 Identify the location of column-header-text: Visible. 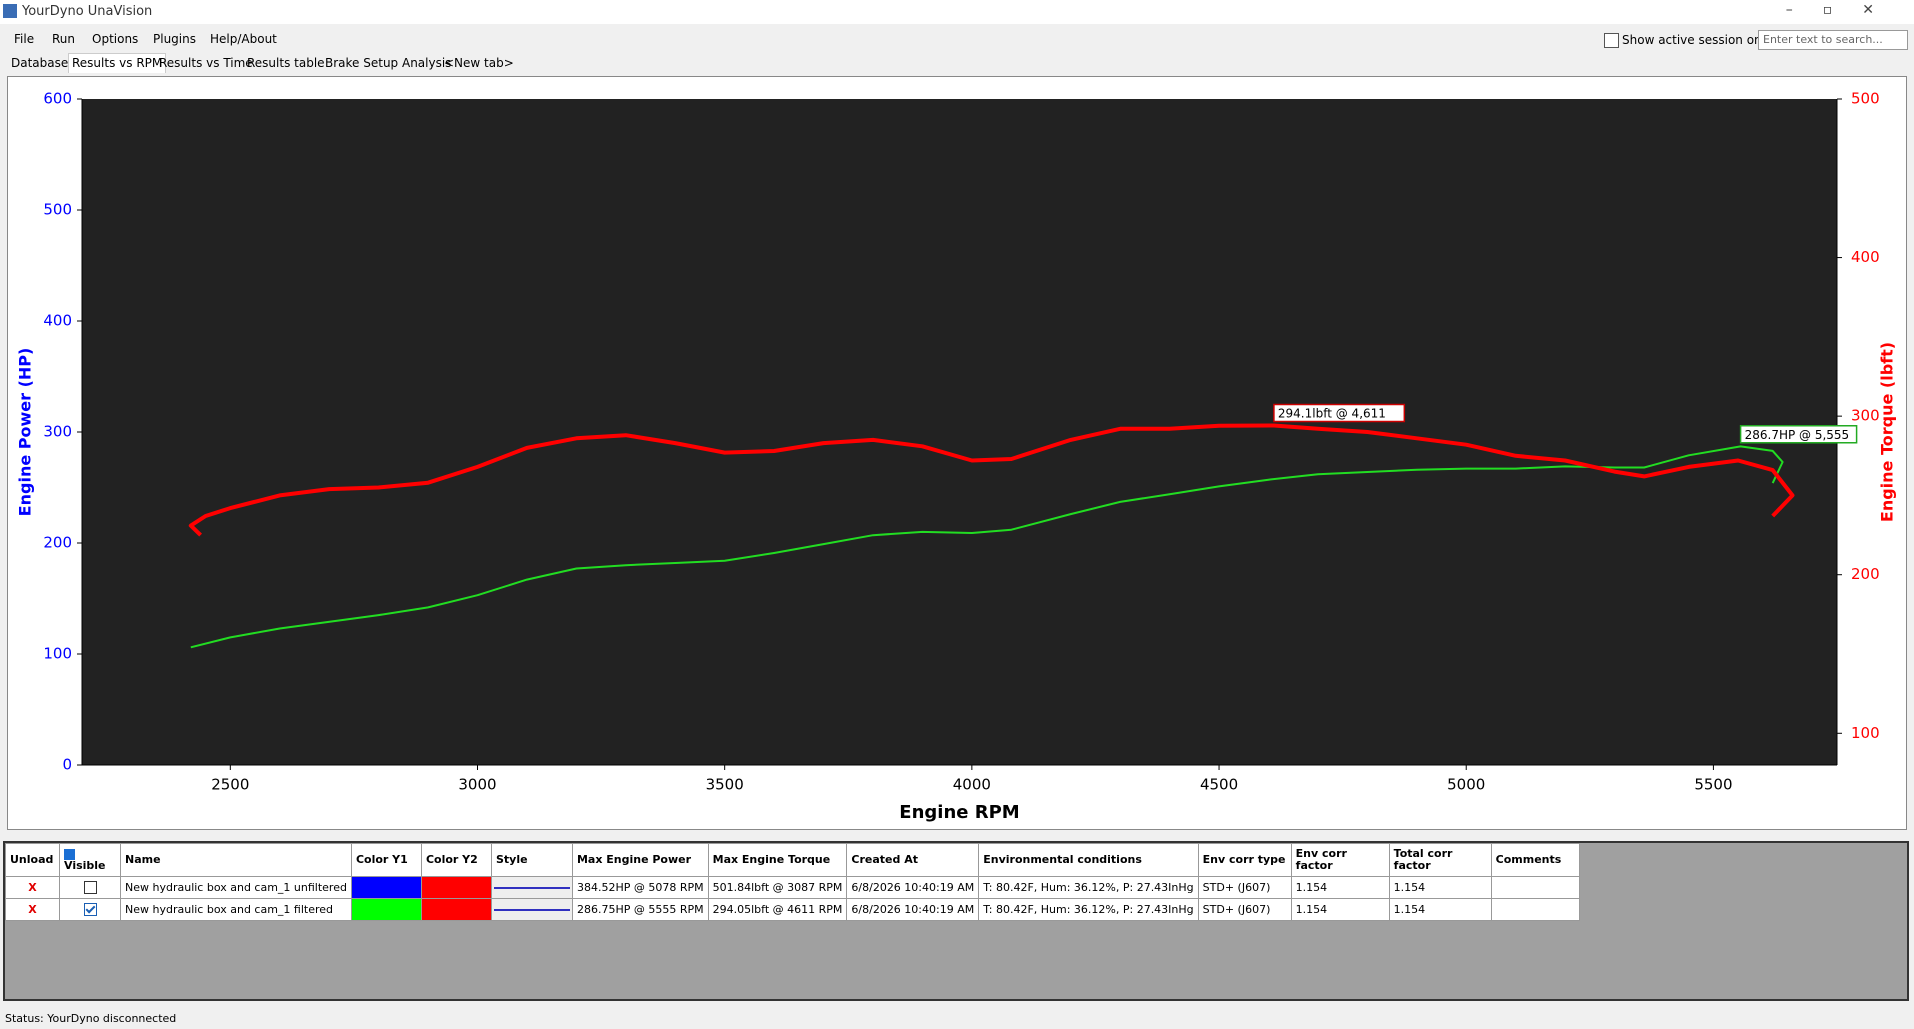
(85, 865).